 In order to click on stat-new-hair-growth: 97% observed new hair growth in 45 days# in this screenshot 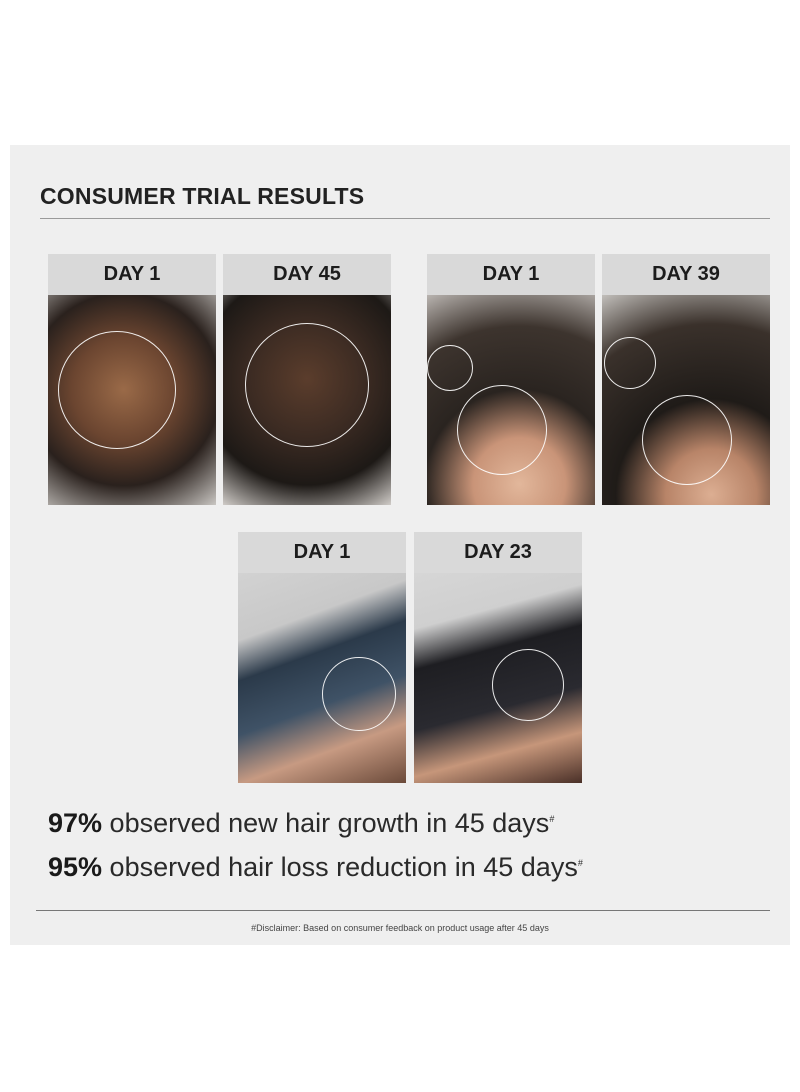, I will do `click(301, 823)`.